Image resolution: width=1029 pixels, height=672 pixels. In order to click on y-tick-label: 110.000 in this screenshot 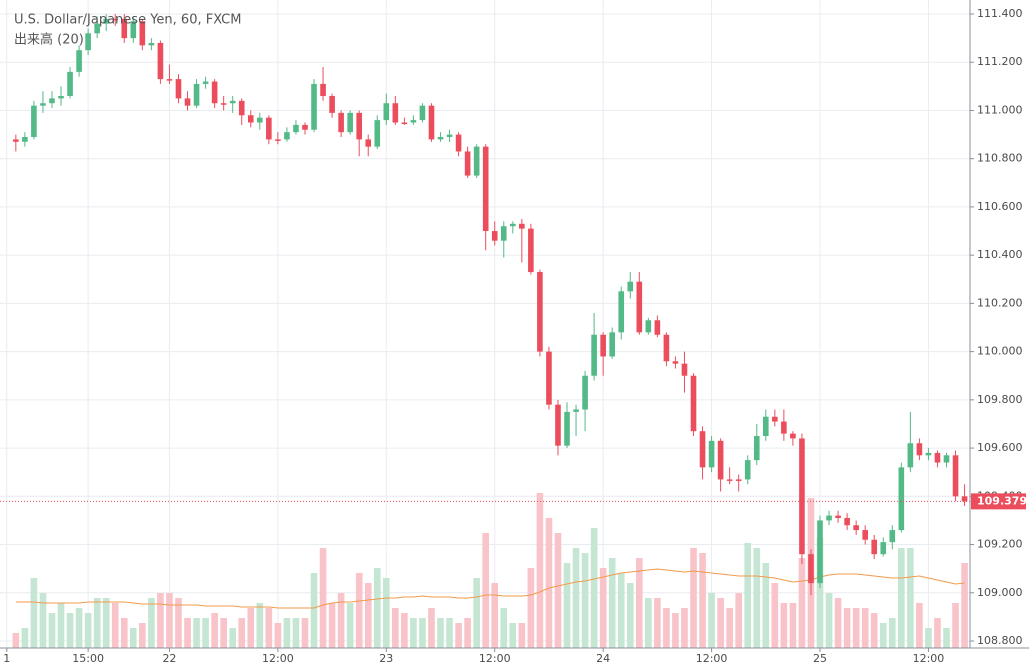, I will do `click(1000, 351)`.